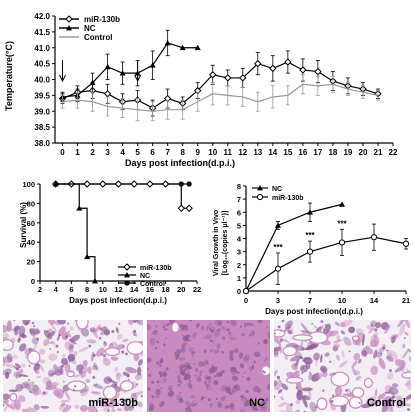 This screenshot has width=414, height=418. I want to click on legend-label: Control, so click(152, 284).